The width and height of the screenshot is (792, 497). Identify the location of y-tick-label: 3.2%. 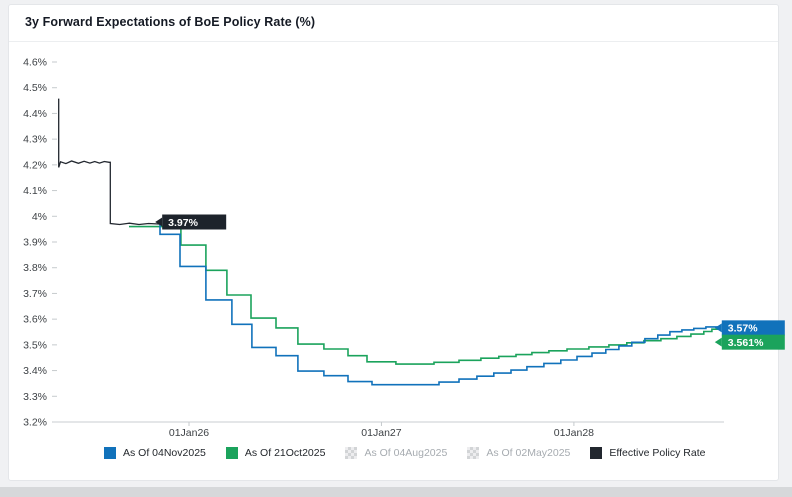
(35, 423).